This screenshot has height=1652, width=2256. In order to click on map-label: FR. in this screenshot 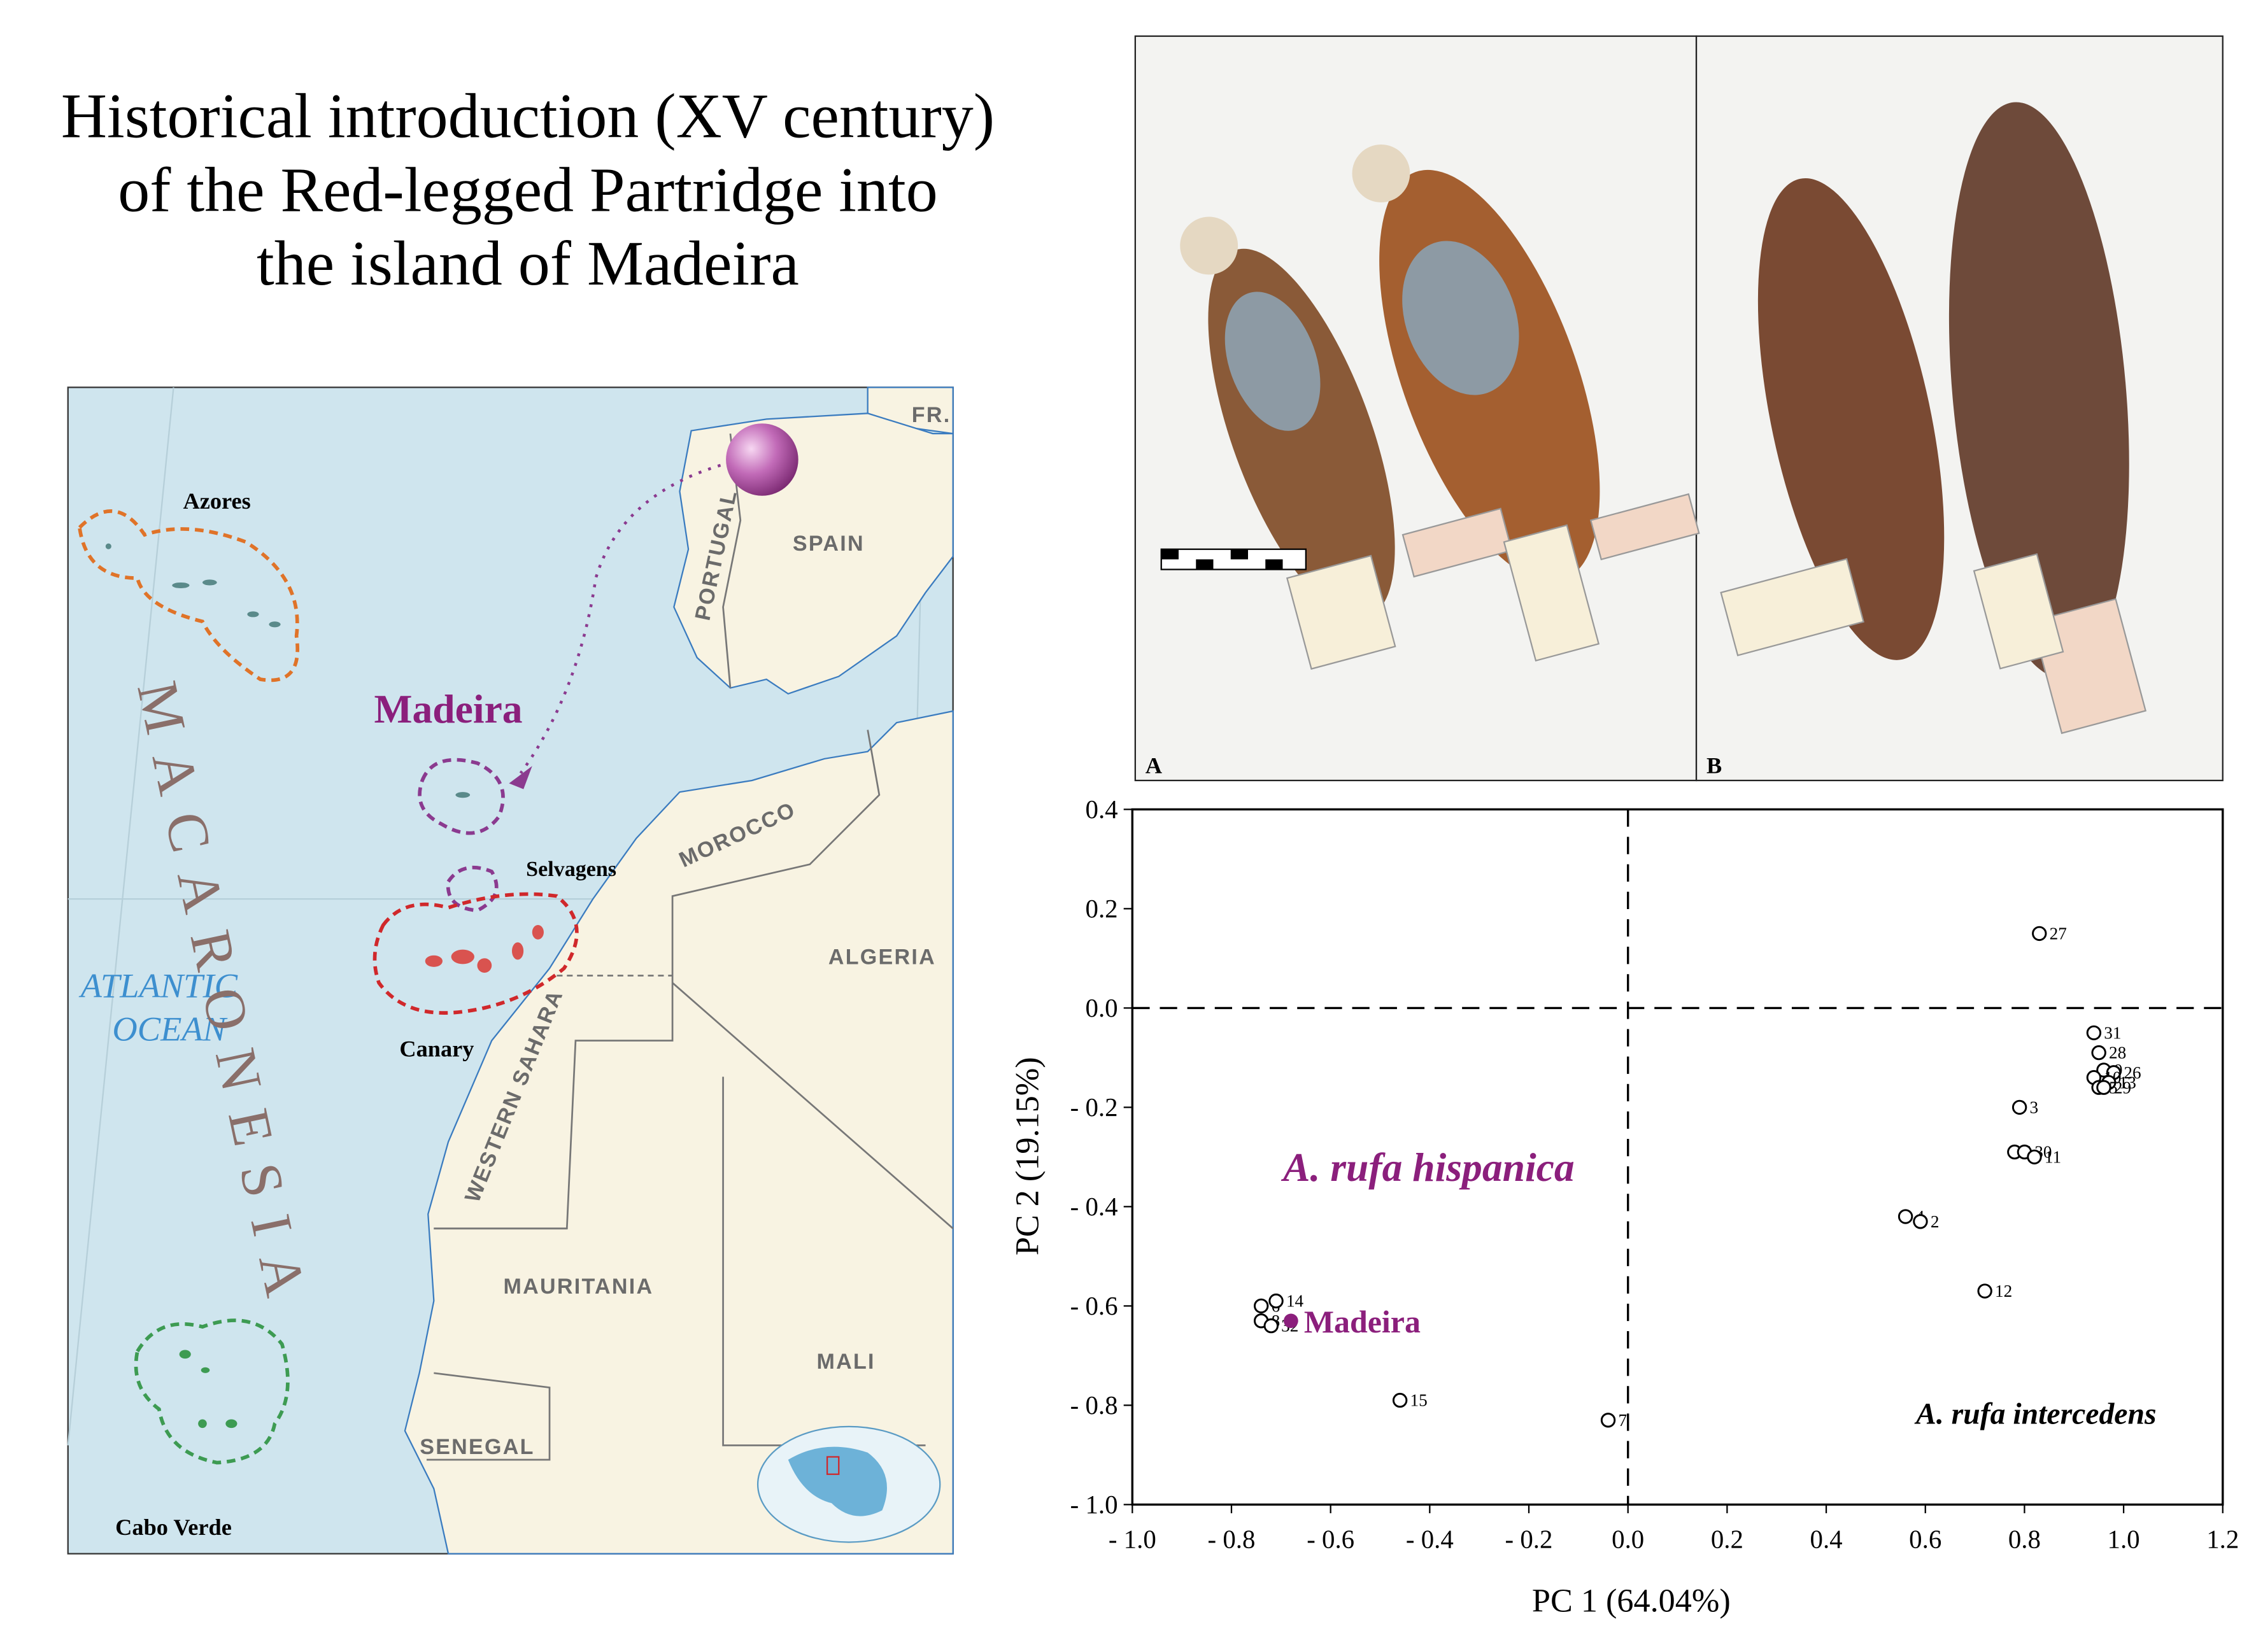, I will do `click(932, 415)`.